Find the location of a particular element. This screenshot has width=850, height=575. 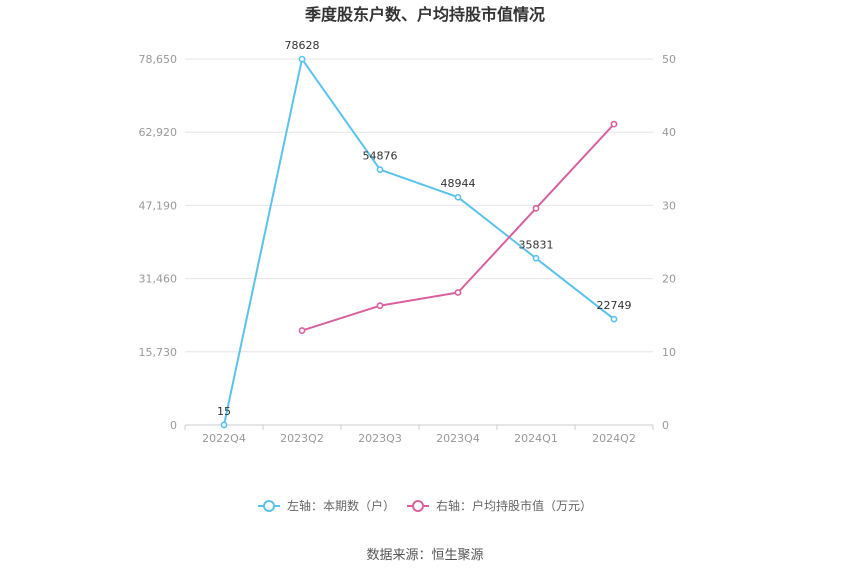

data-label: 48944 is located at coordinates (458, 183).